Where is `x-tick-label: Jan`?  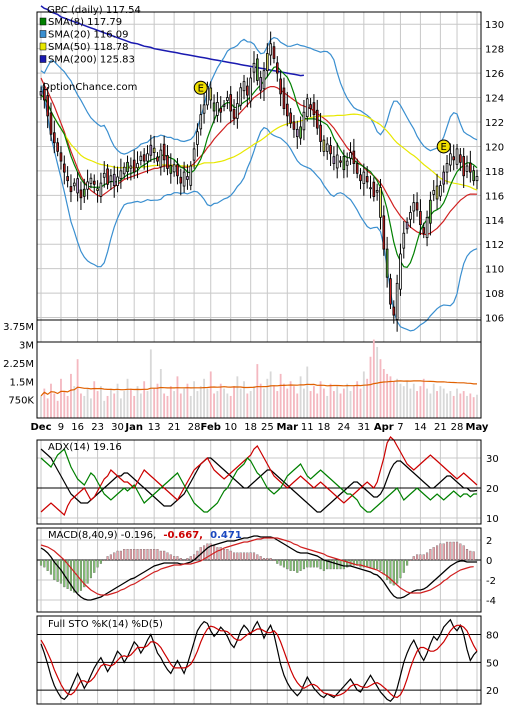
x-tick-label: Jan is located at coordinates (133, 427).